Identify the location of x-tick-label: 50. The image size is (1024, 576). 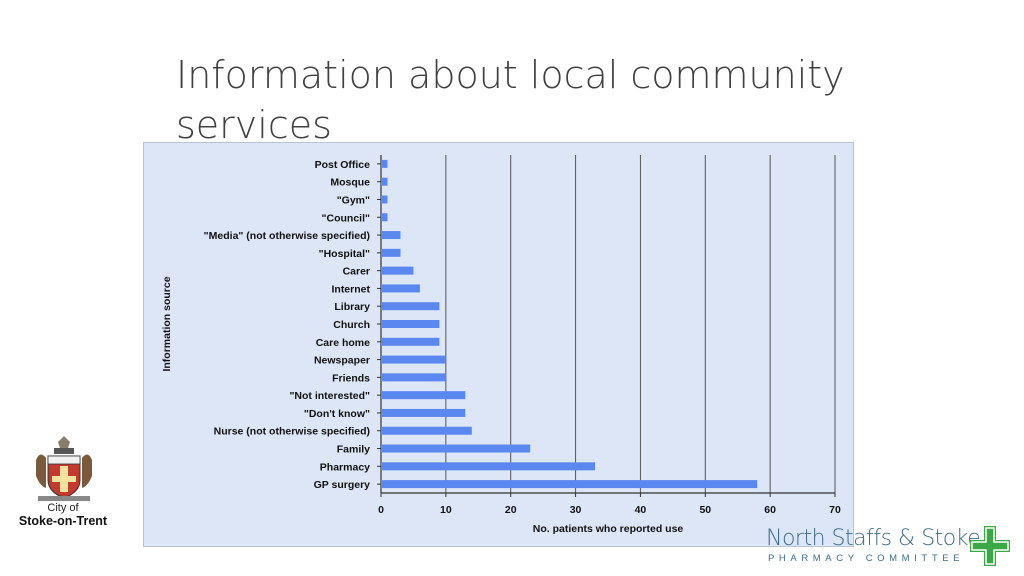
(705, 510).